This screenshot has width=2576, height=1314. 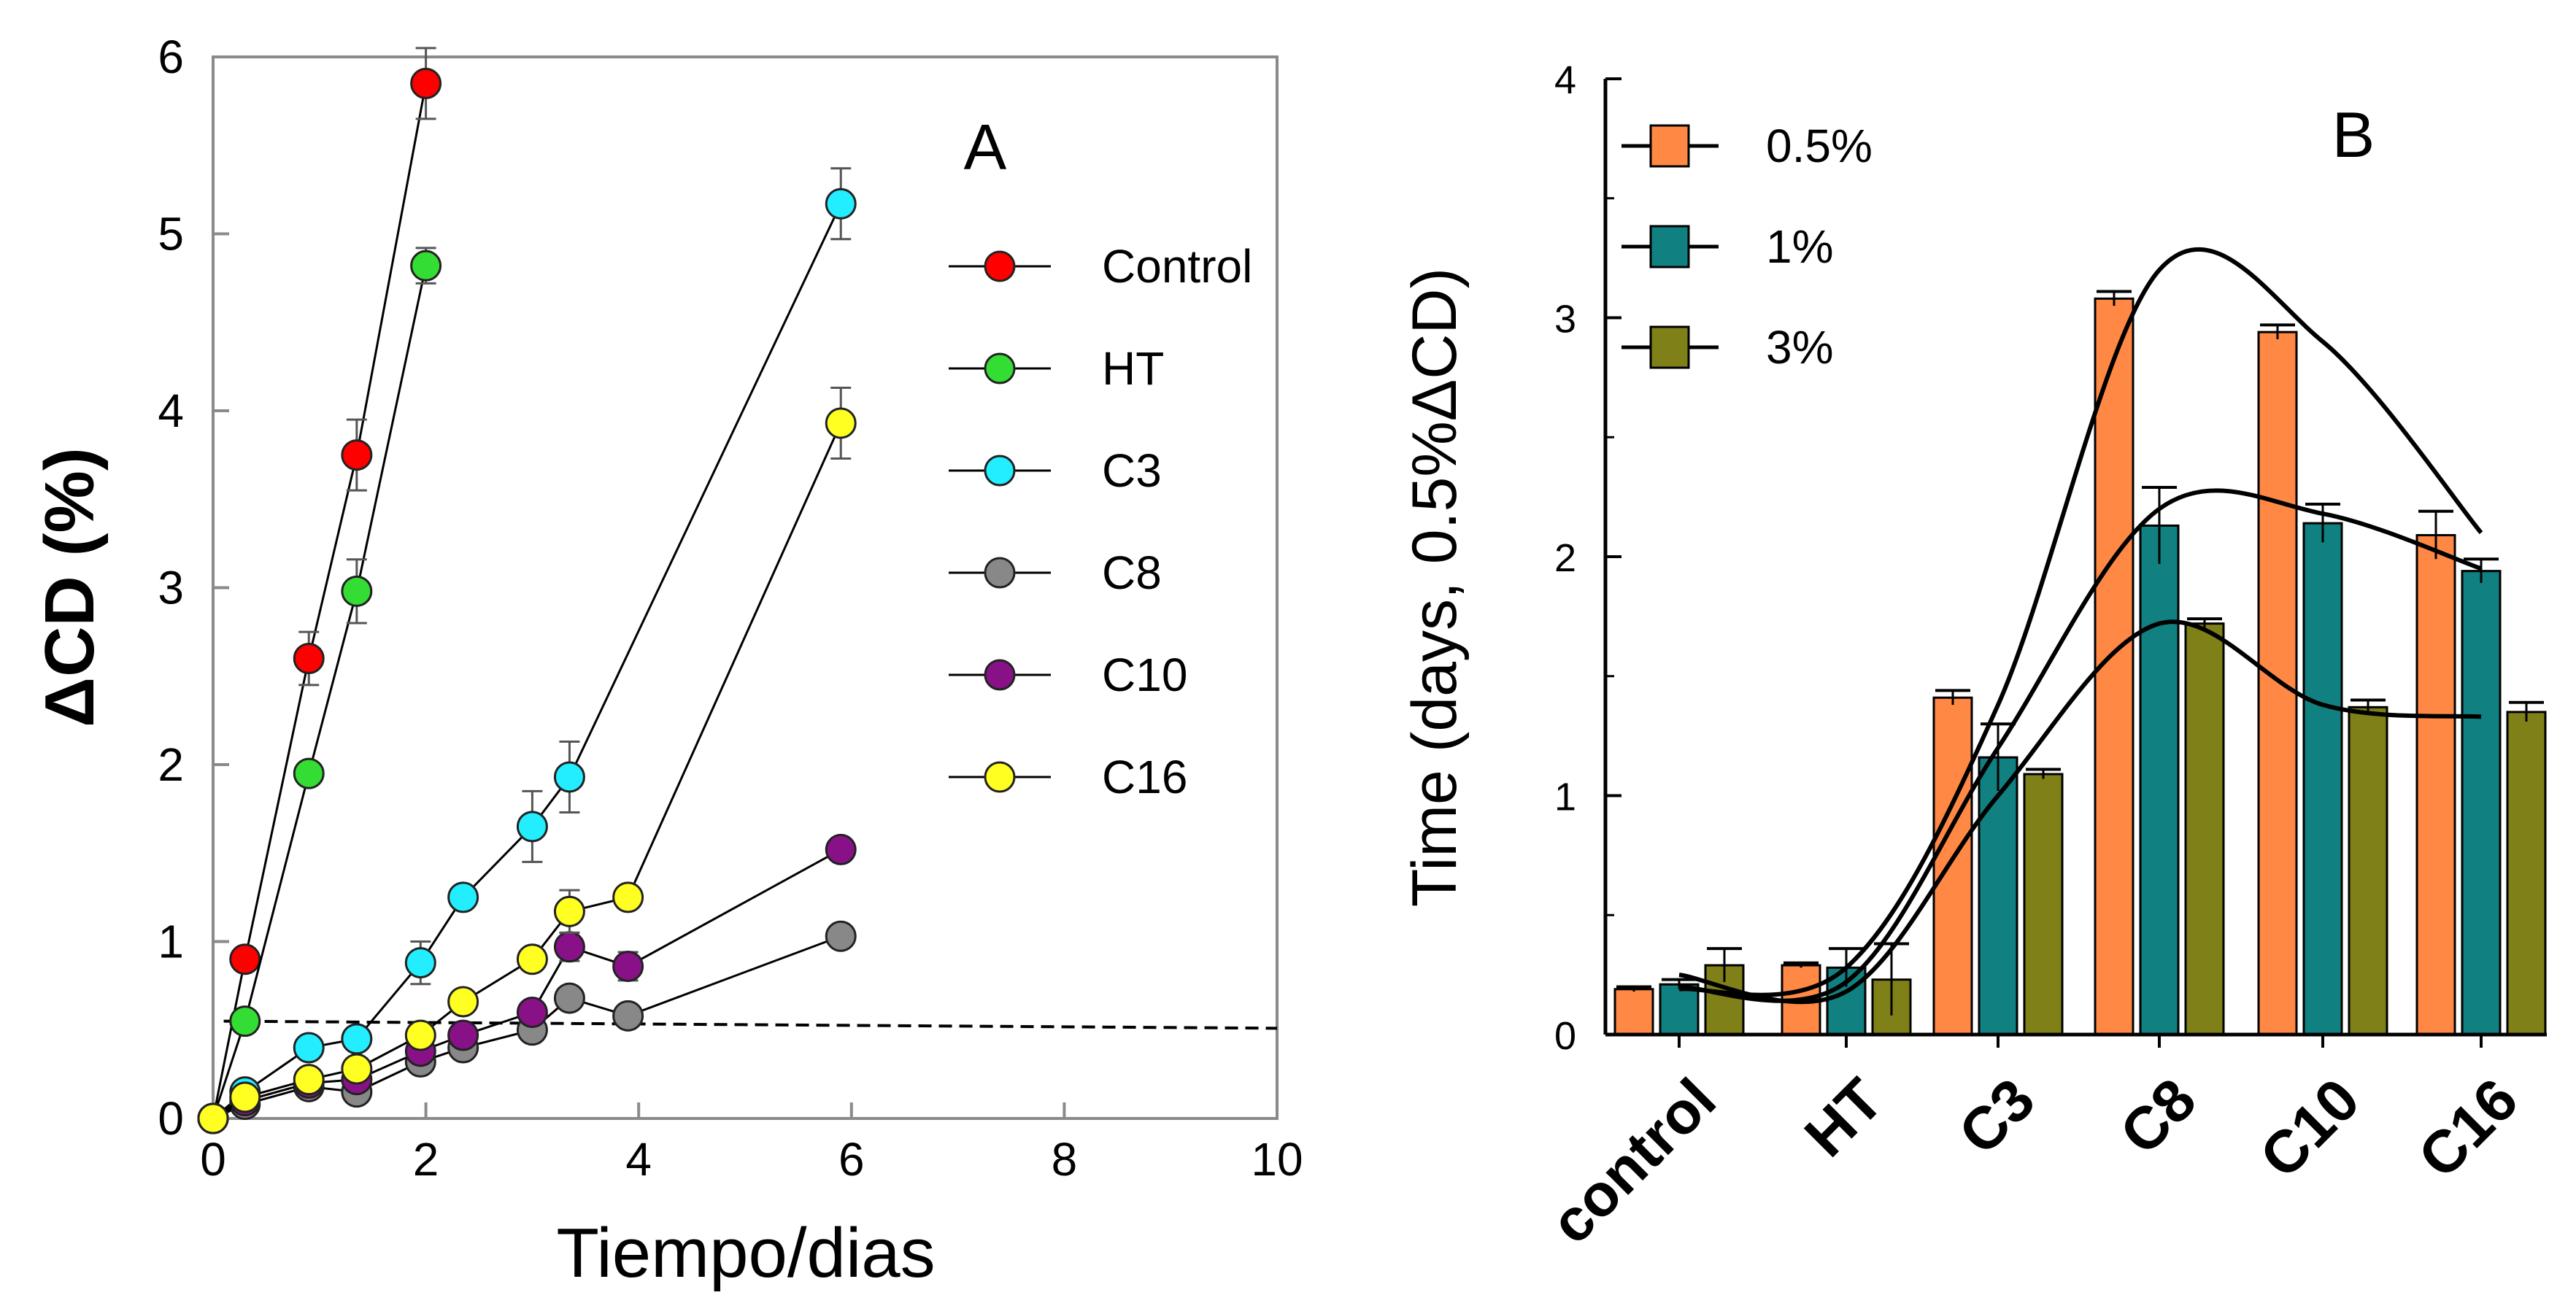 I want to click on y-tick-label-a: 5, so click(x=171, y=234).